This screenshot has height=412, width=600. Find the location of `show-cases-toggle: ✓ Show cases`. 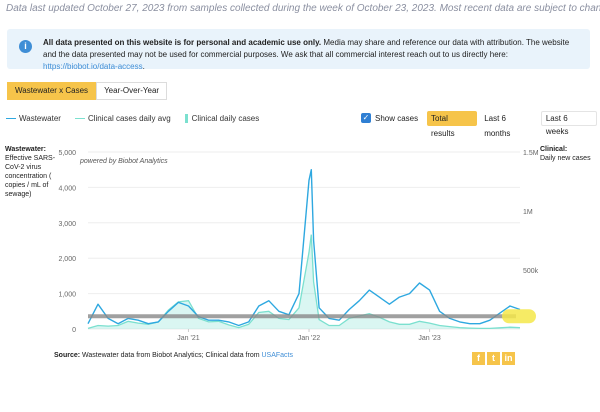

show-cases-toggle: ✓ Show cases is located at coordinates (389, 118).